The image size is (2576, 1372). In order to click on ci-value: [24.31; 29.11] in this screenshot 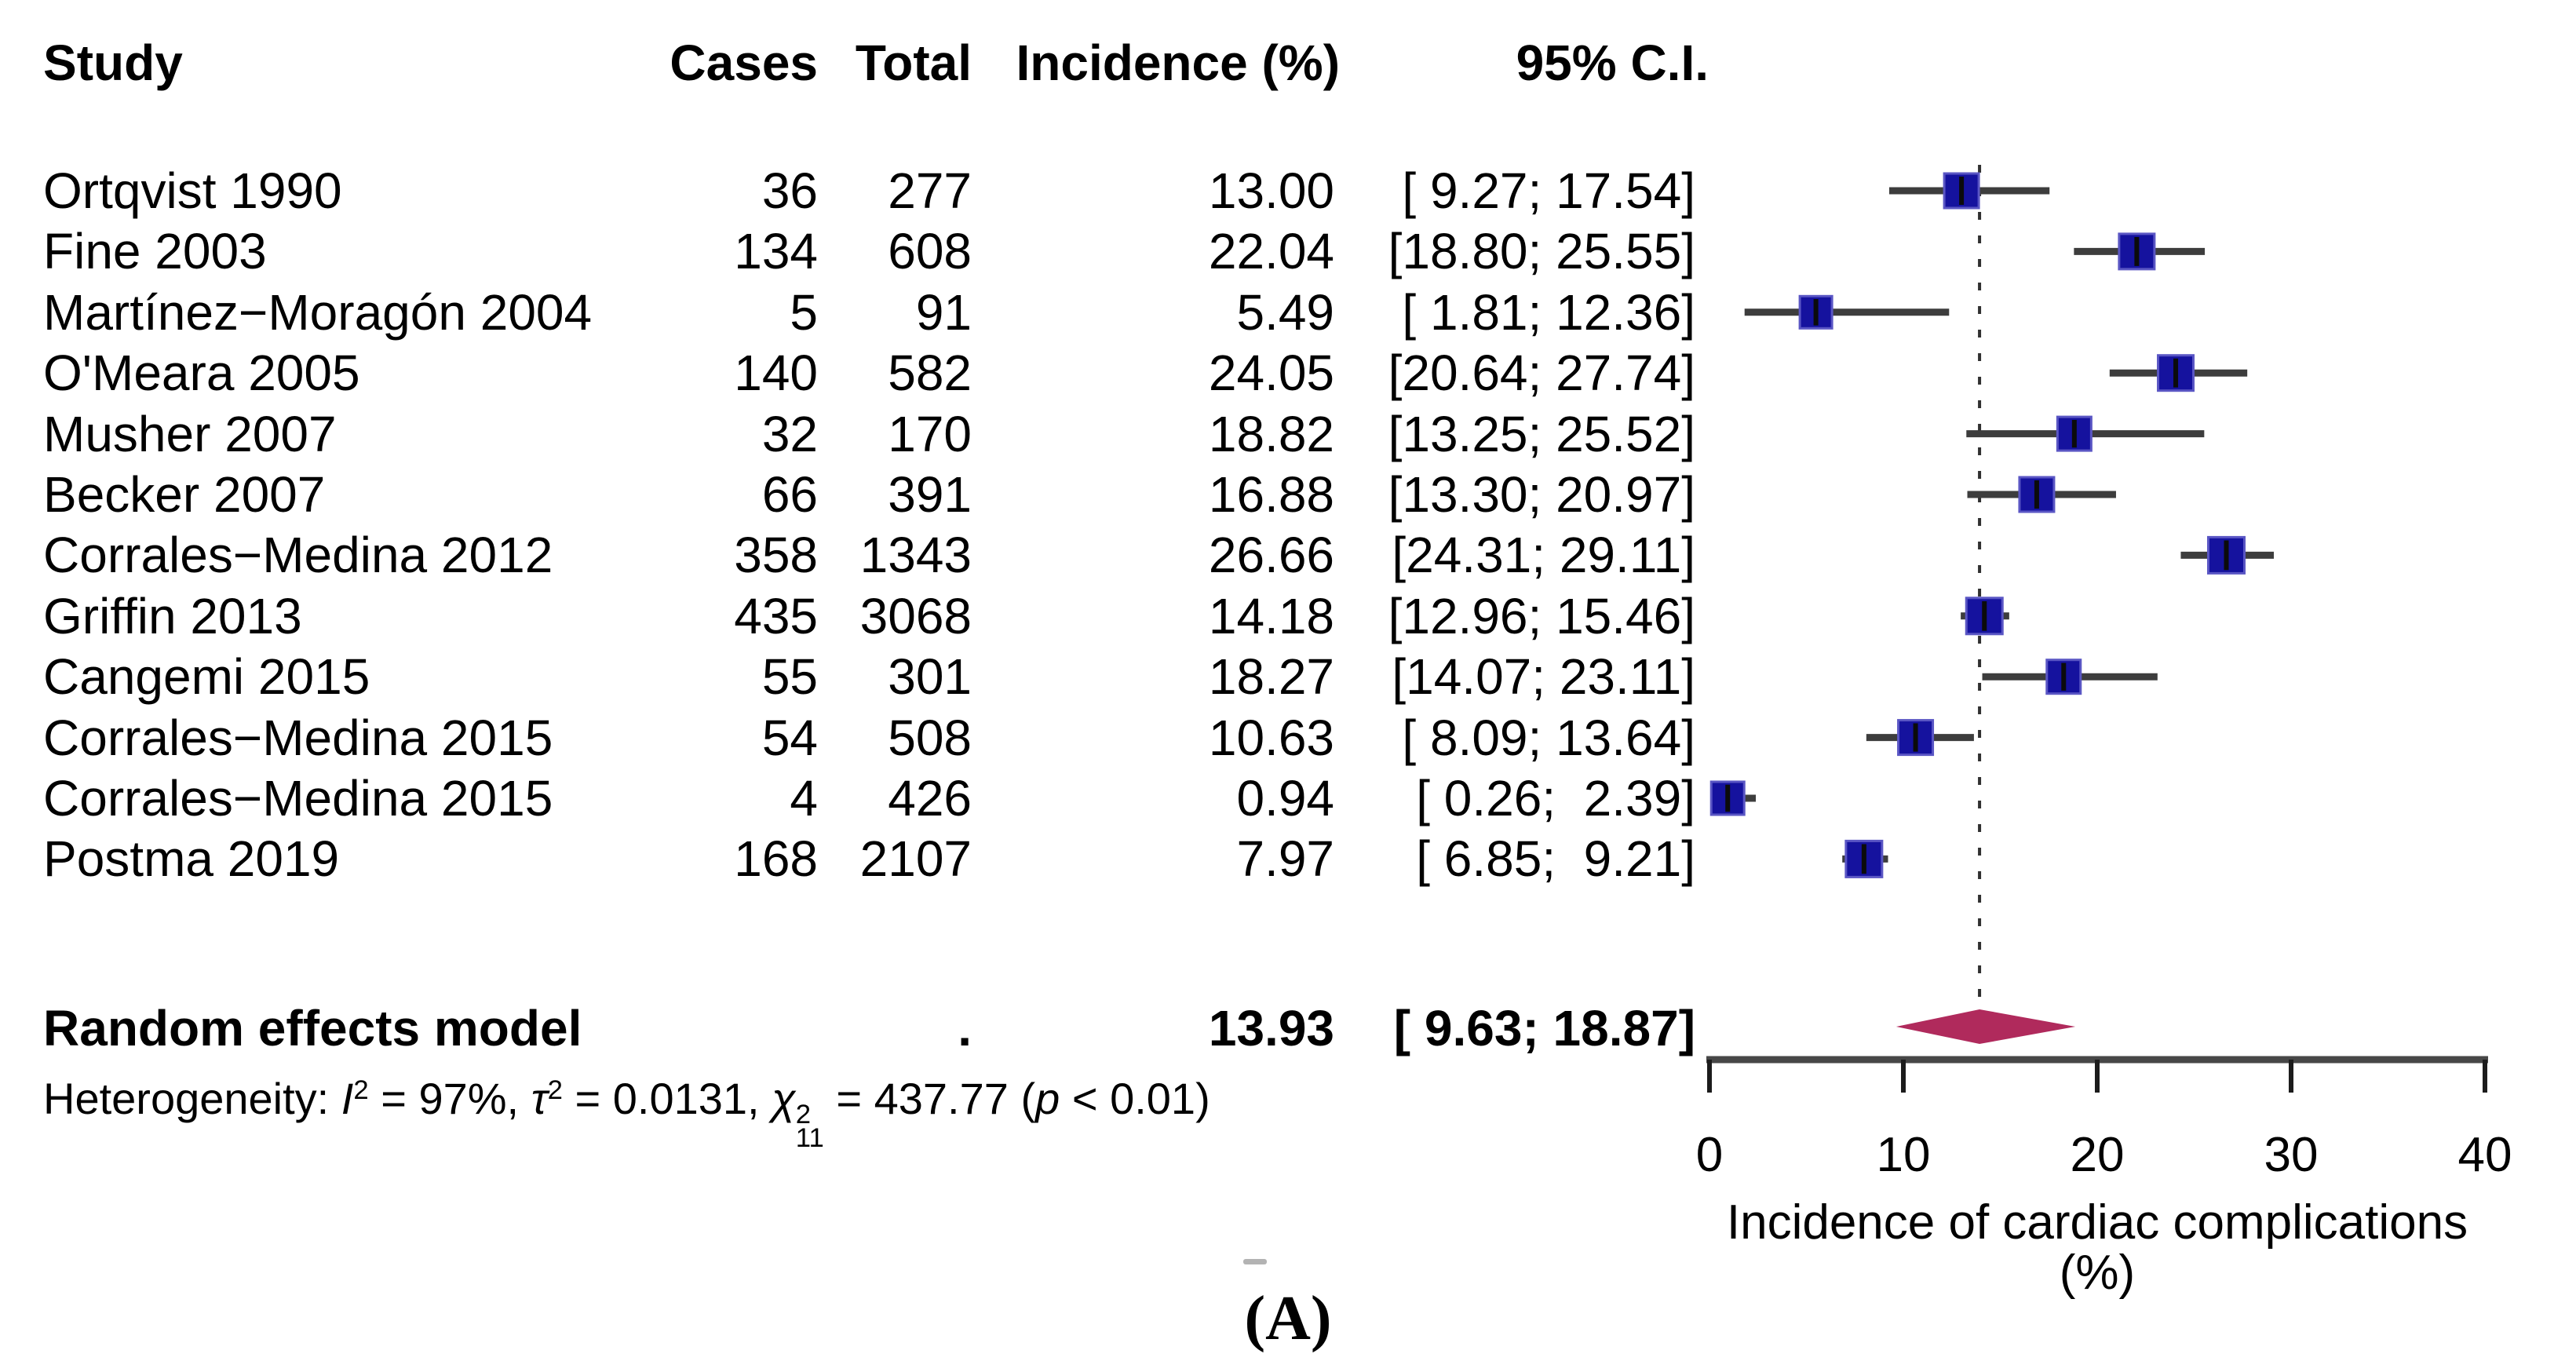, I will do `click(1543, 555)`.